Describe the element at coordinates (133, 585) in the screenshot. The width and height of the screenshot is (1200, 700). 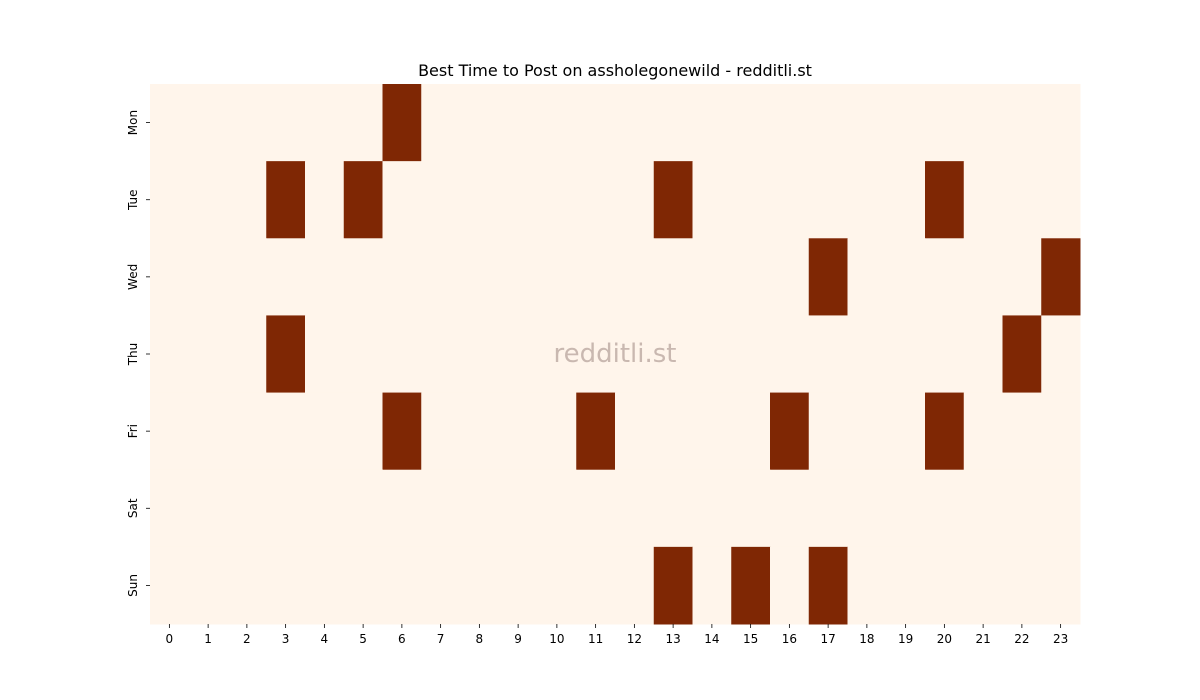
I see `y-tick-label: Sun` at that location.